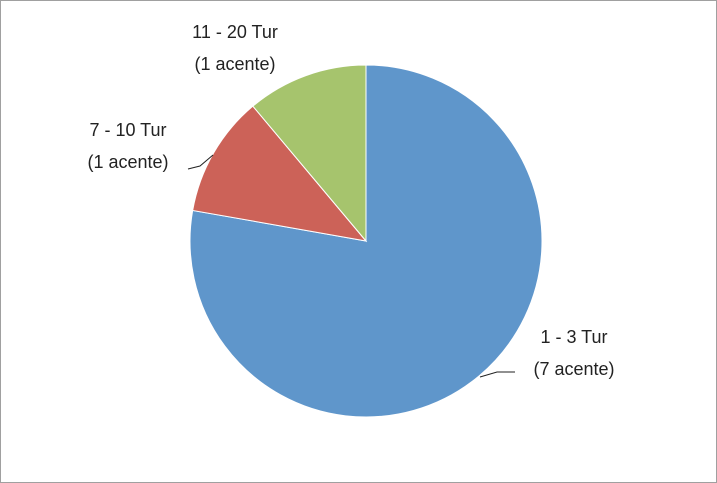 The width and height of the screenshot is (717, 483). I want to click on slice-label: 7 - 10 Tur, so click(127, 130).